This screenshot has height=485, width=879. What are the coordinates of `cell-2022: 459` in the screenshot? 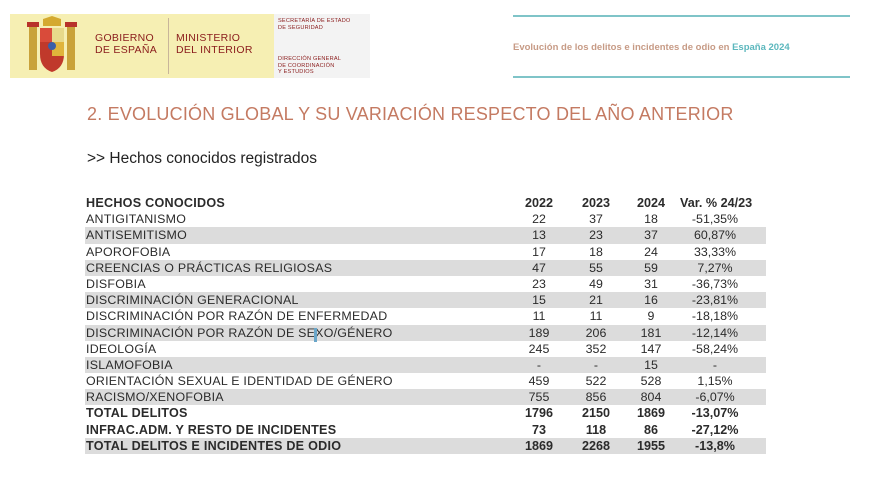 It's located at (539, 381).